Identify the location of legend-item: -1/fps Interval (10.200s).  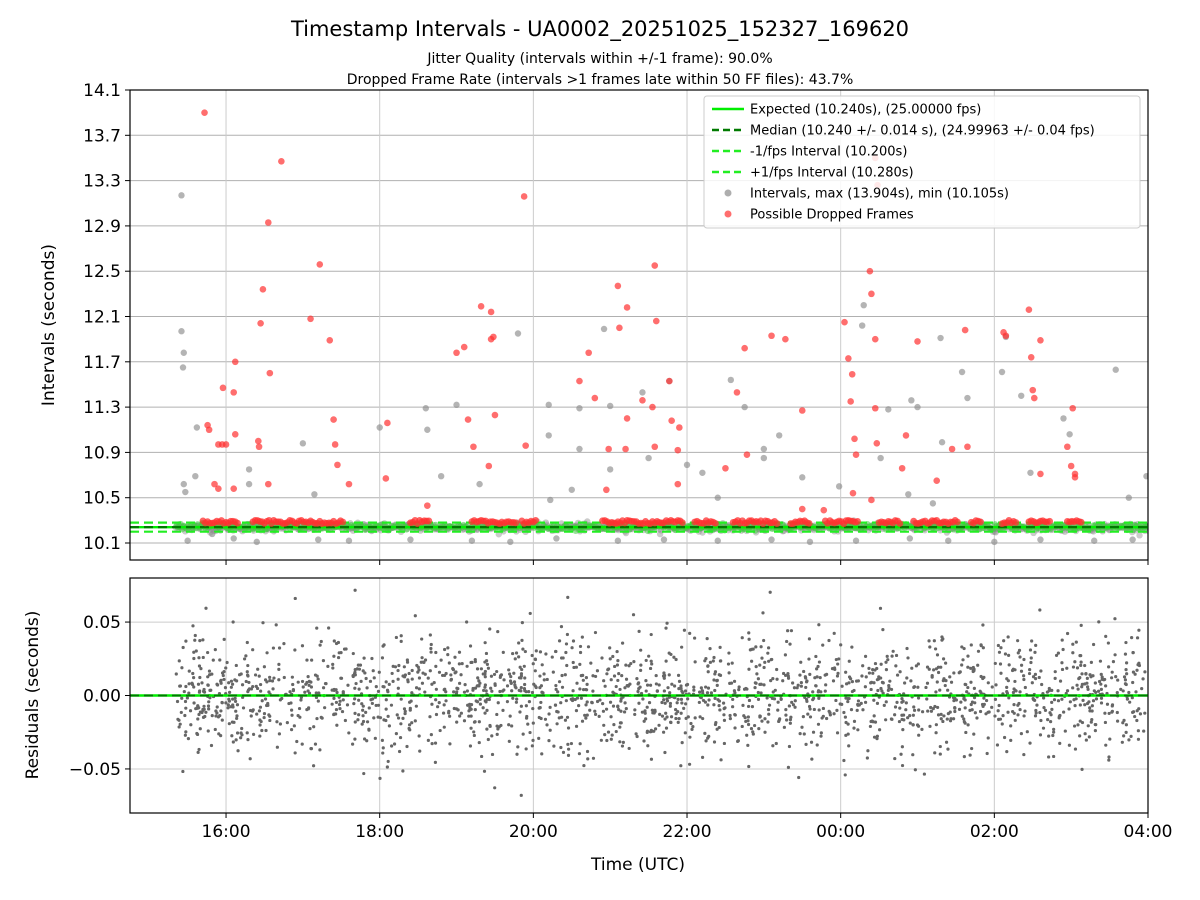
(809, 152).